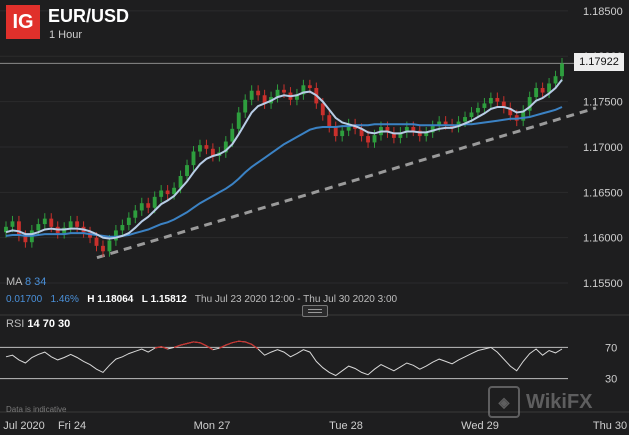  I want to click on watermark-text: WikiFX, so click(559, 401).